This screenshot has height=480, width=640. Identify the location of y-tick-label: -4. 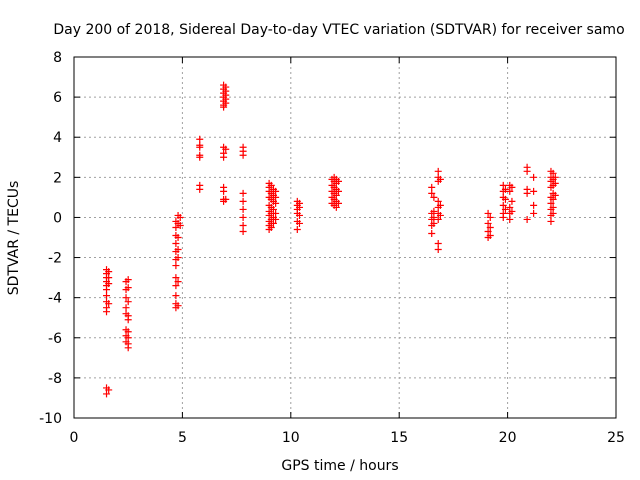
(55, 299).